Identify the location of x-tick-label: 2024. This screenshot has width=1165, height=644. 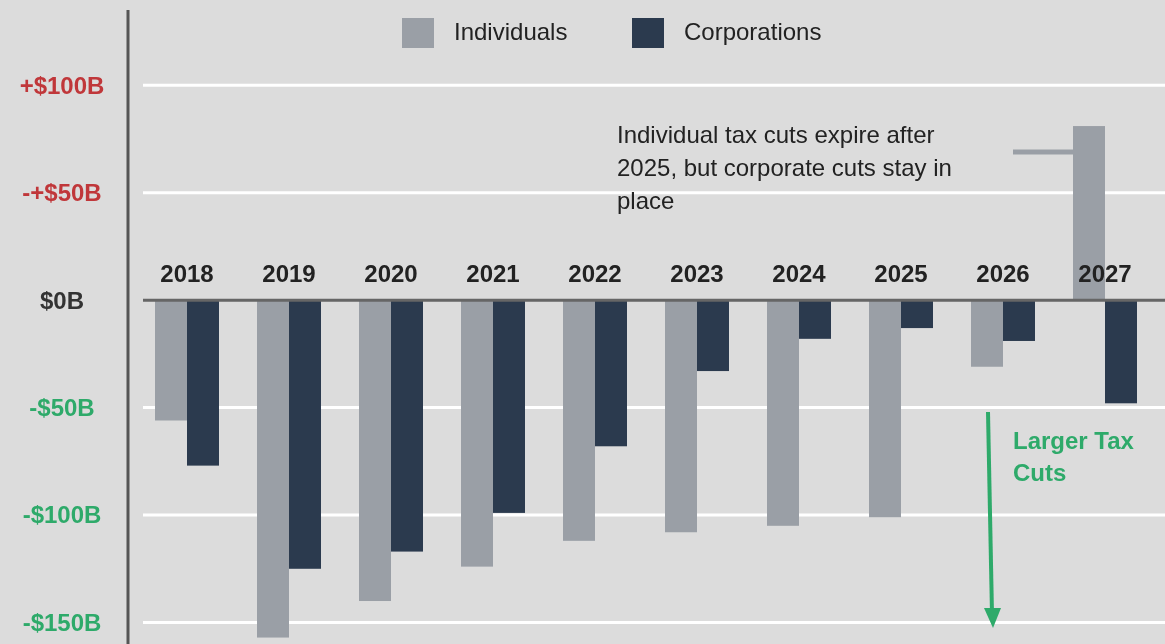
(799, 274).